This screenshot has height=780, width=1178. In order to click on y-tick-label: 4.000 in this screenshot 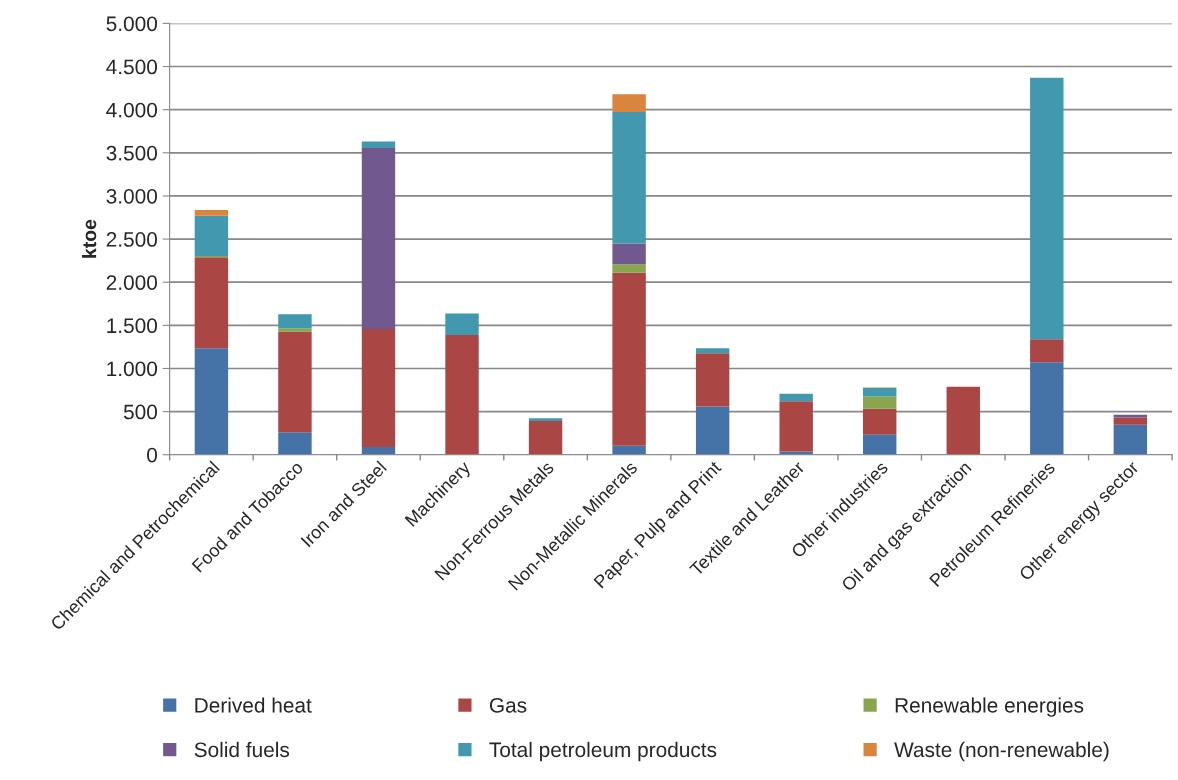, I will do `click(132, 110)`.